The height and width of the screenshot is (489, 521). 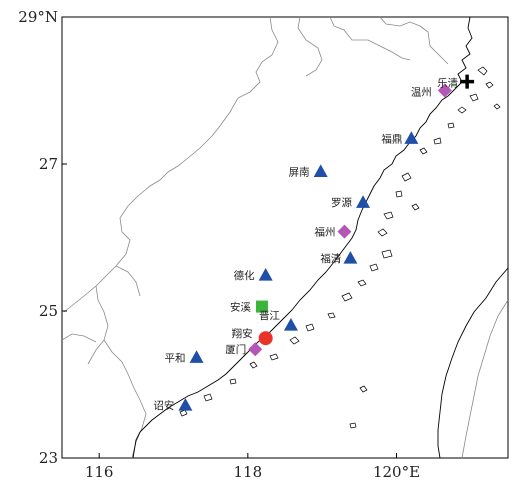 I want to click on lat-tick-label: 23, so click(x=48, y=458).